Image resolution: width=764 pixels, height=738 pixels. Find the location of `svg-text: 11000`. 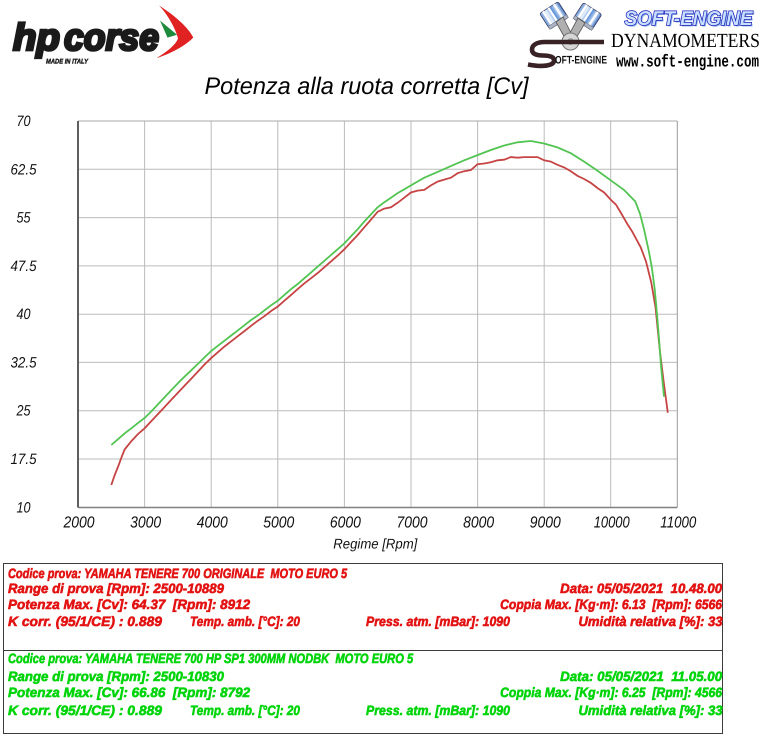

svg-text: 11000 is located at coordinates (678, 523).